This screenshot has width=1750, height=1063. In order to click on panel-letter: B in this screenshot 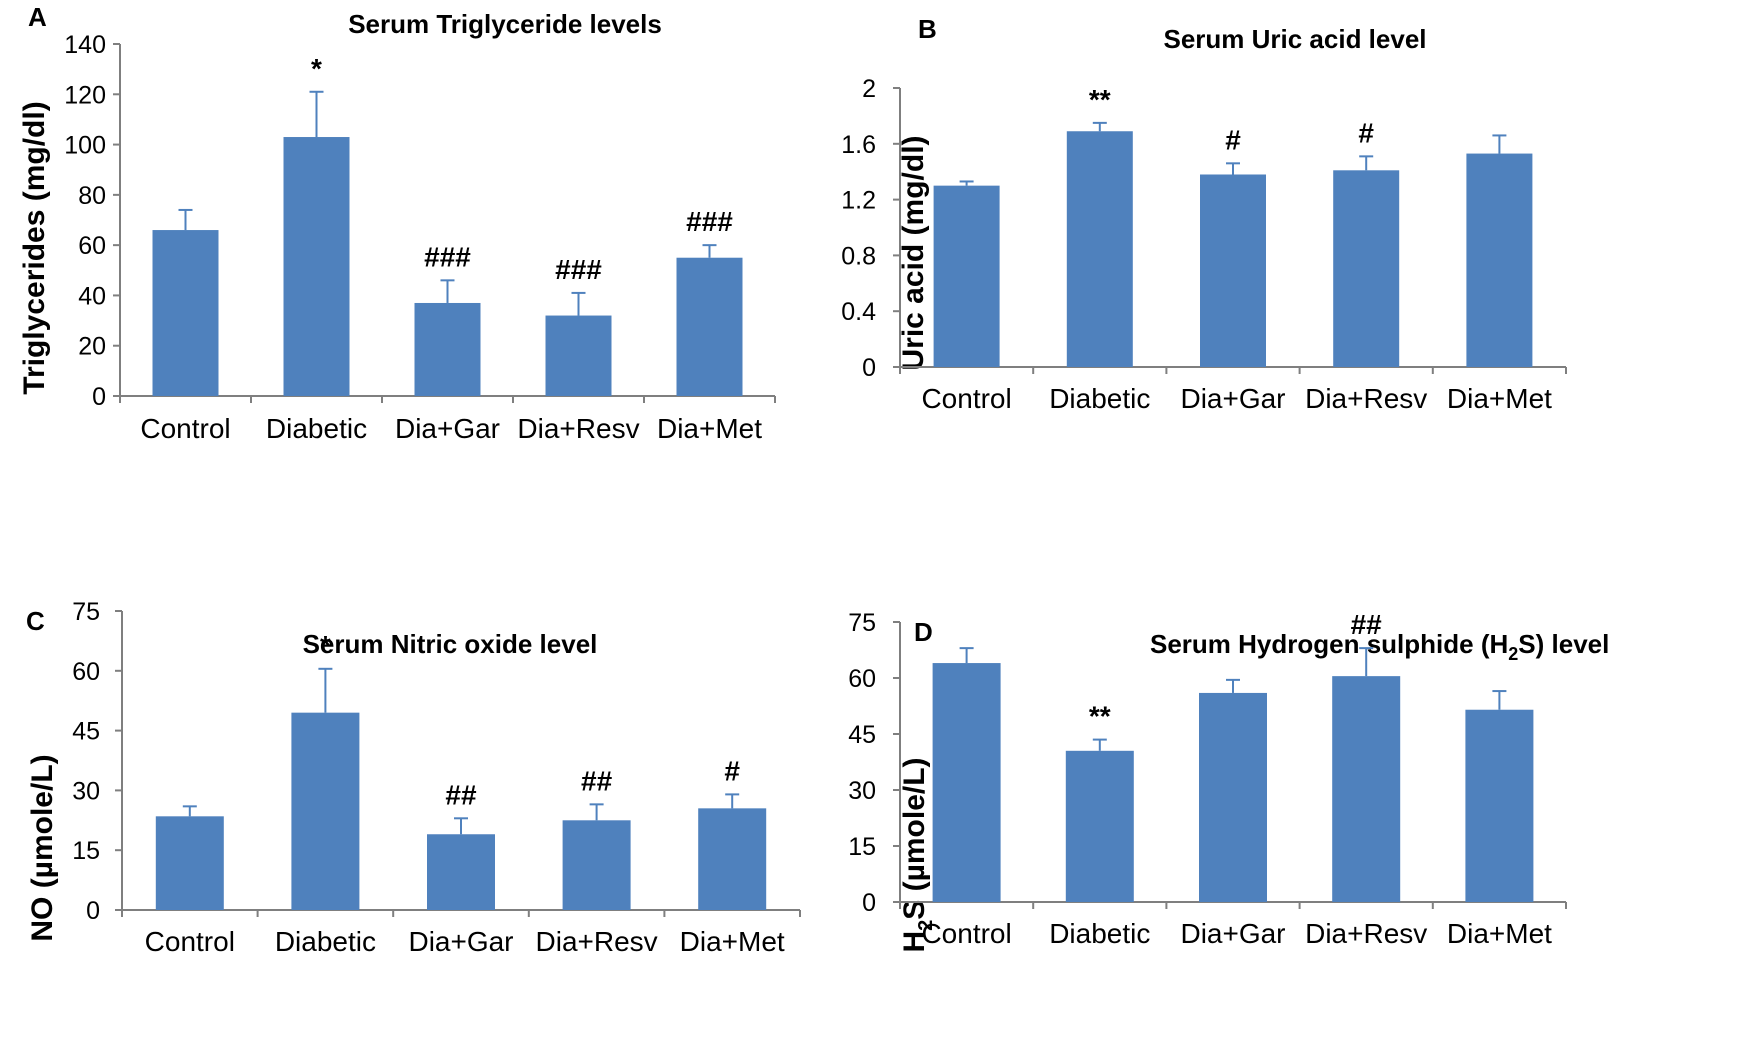, I will do `click(927, 29)`.